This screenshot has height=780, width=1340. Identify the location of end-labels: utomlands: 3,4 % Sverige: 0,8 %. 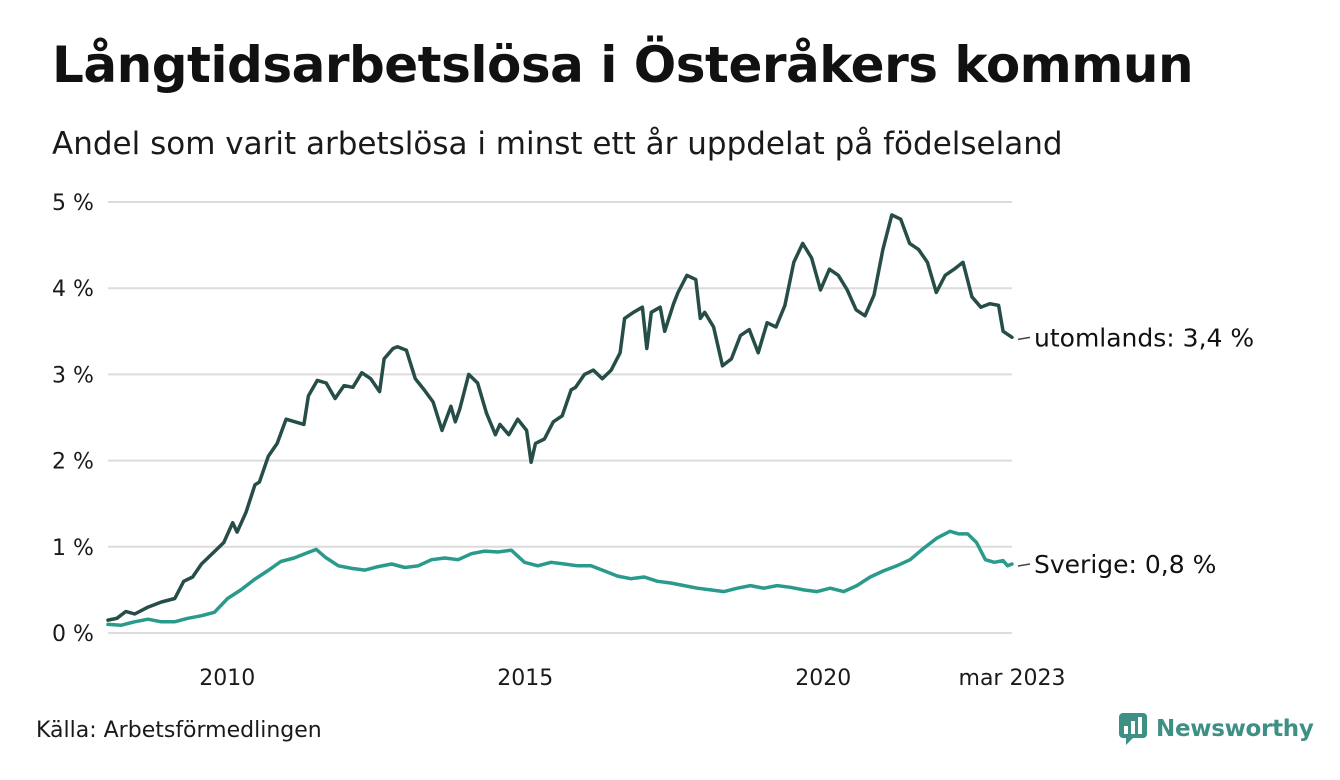
(1135, 451).